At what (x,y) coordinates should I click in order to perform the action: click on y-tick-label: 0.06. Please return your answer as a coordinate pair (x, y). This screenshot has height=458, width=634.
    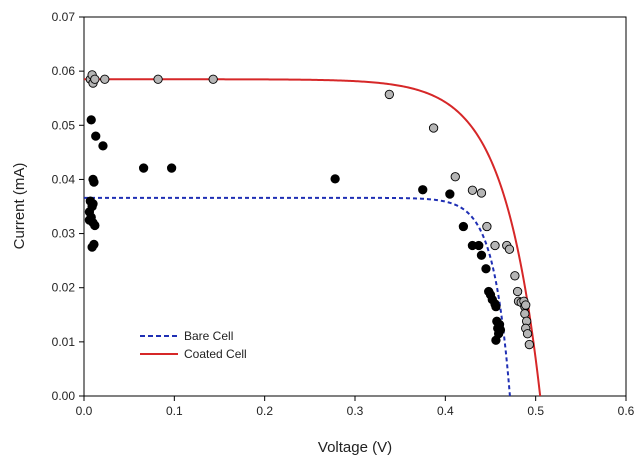
    Looking at the image, I should click on (64, 71).